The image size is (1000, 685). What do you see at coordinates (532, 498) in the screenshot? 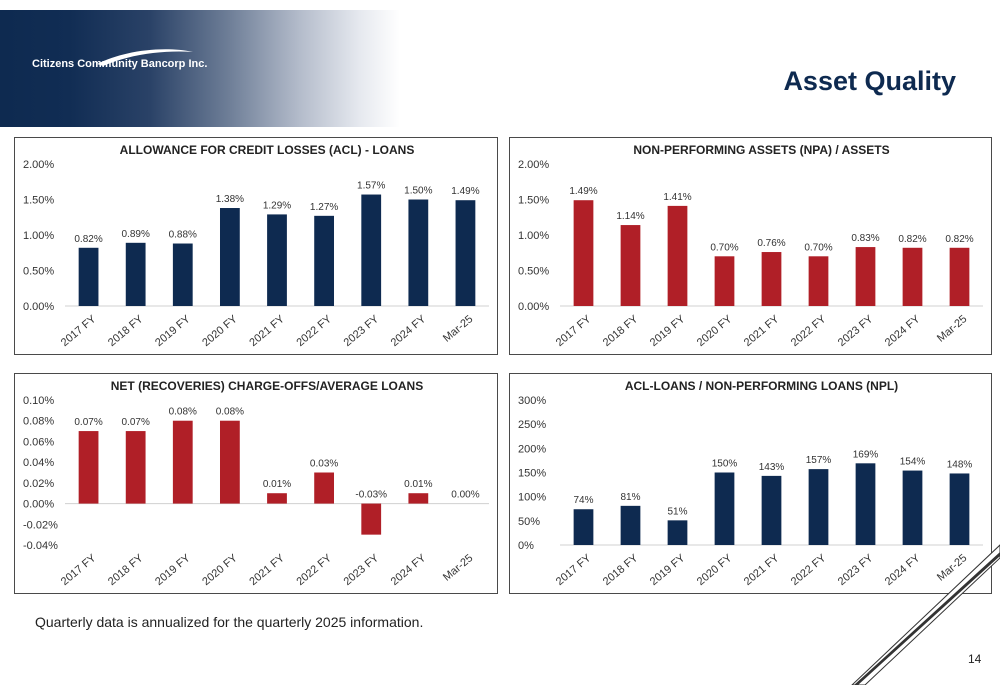
I see `y-tick-label: 100%` at bounding box center [532, 498].